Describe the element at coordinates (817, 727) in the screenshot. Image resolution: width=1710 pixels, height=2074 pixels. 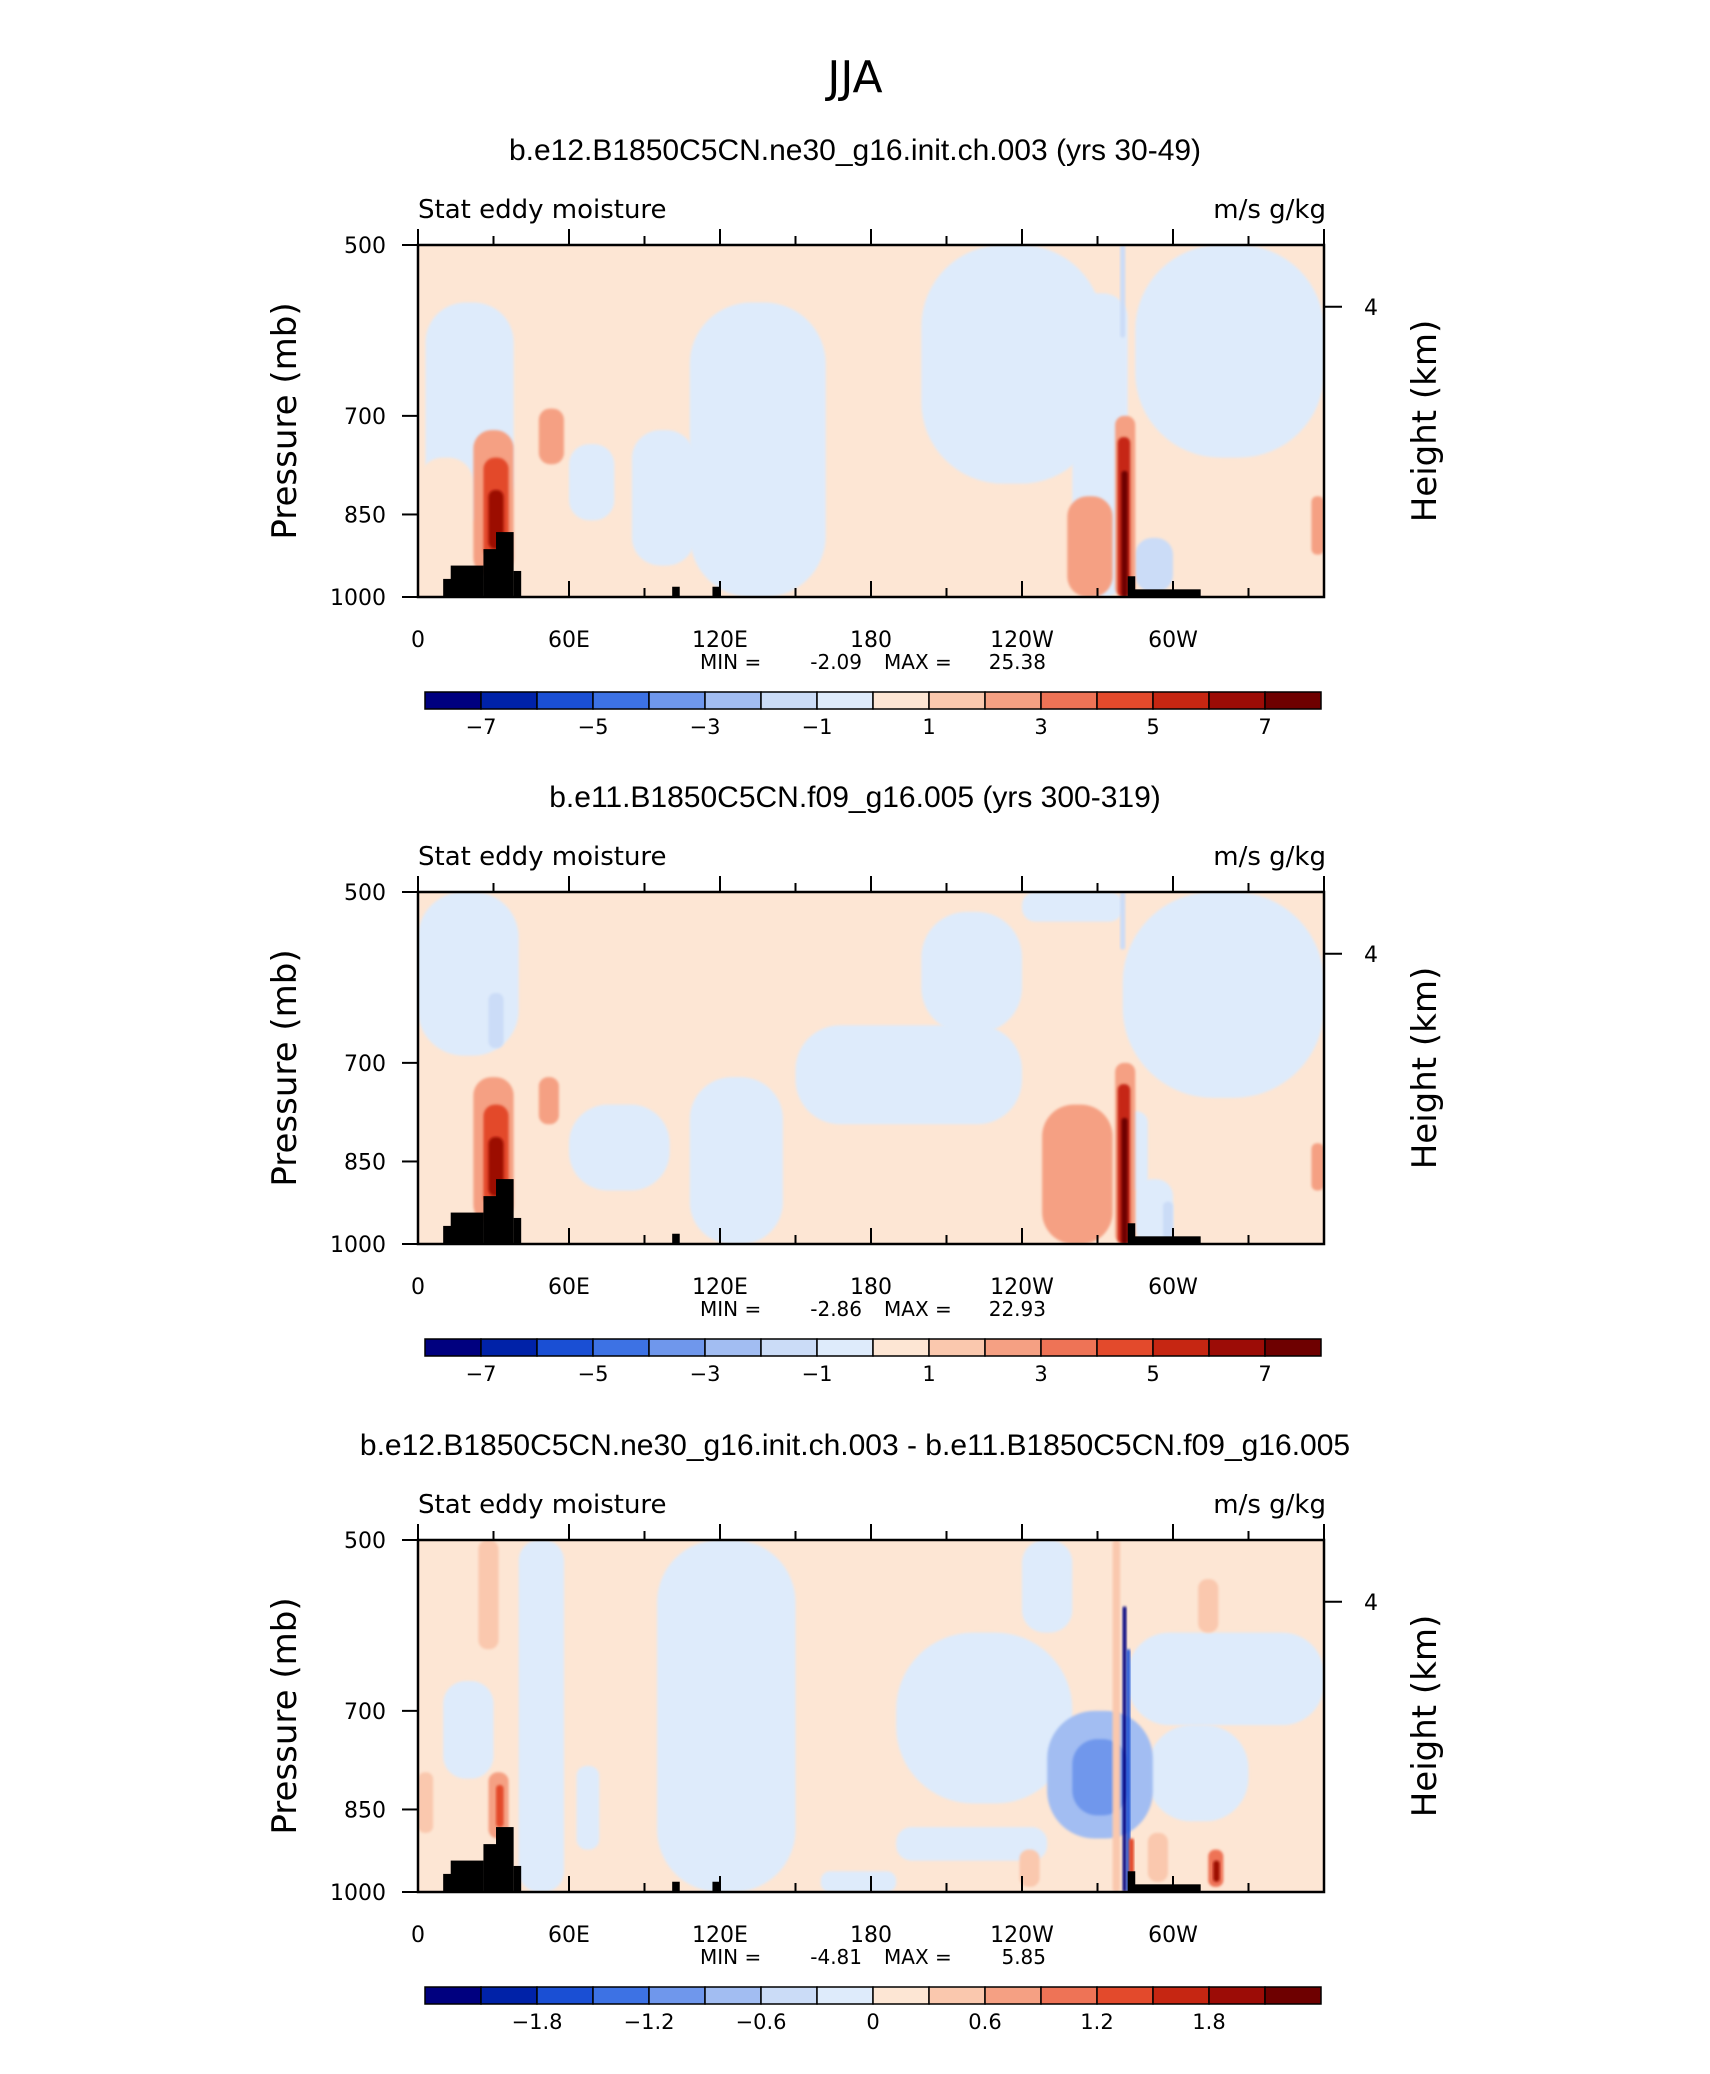
I see `colorbar-tick-label: −1` at that location.